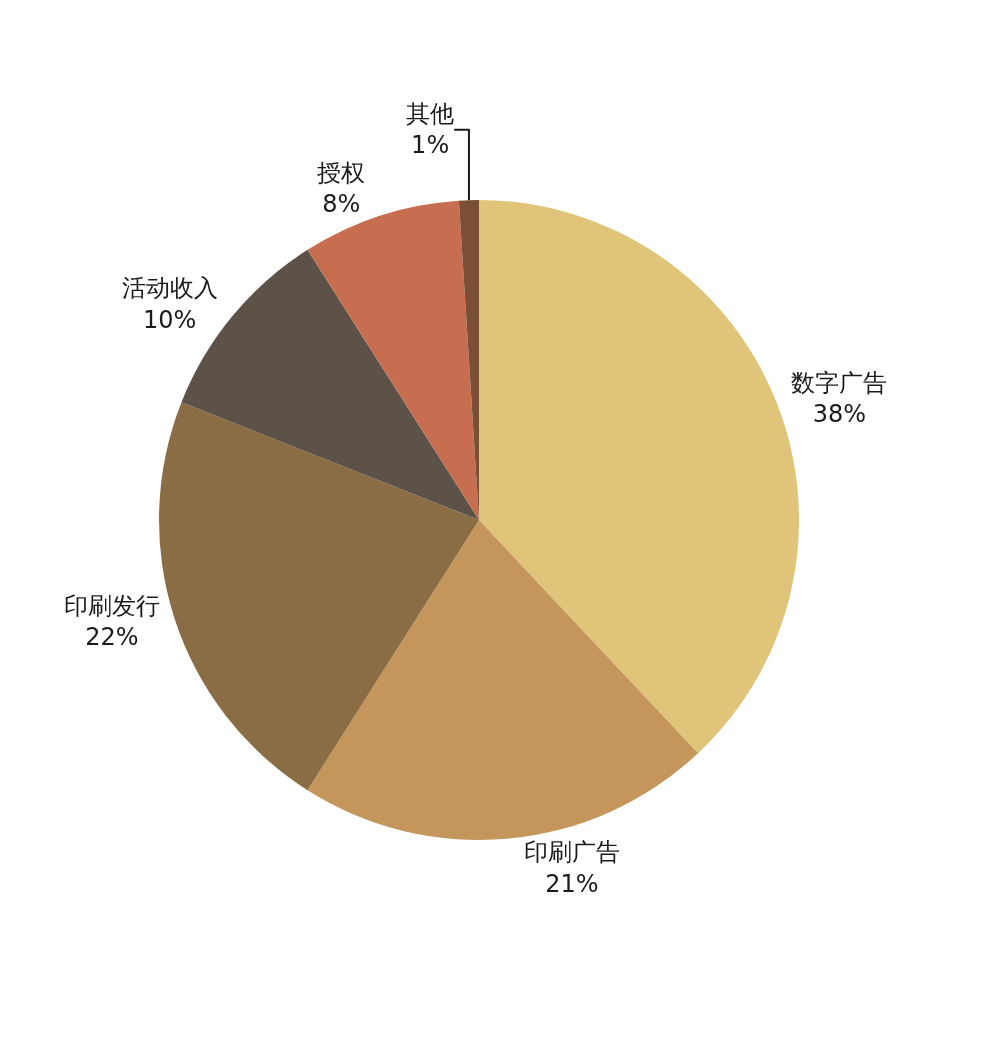  What do you see at coordinates (839, 413) in the screenshot?
I see `data-label: 38%` at bounding box center [839, 413].